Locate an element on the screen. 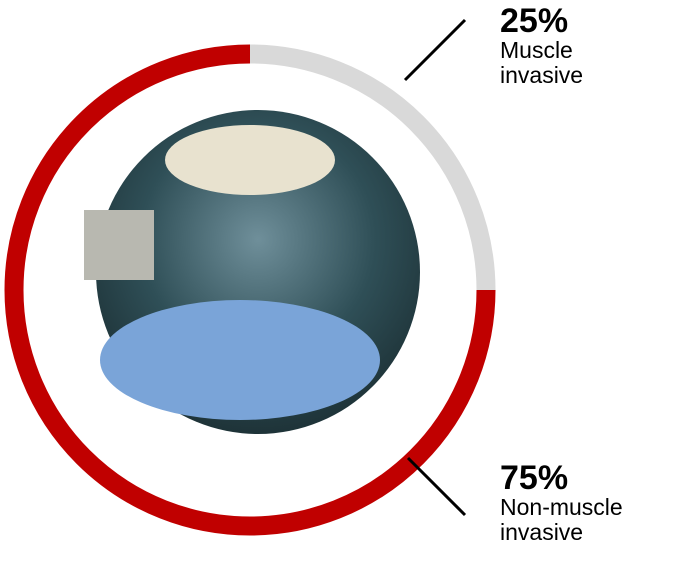 This screenshot has width=677, height=563. value-label: 75% is located at coordinates (534, 478).